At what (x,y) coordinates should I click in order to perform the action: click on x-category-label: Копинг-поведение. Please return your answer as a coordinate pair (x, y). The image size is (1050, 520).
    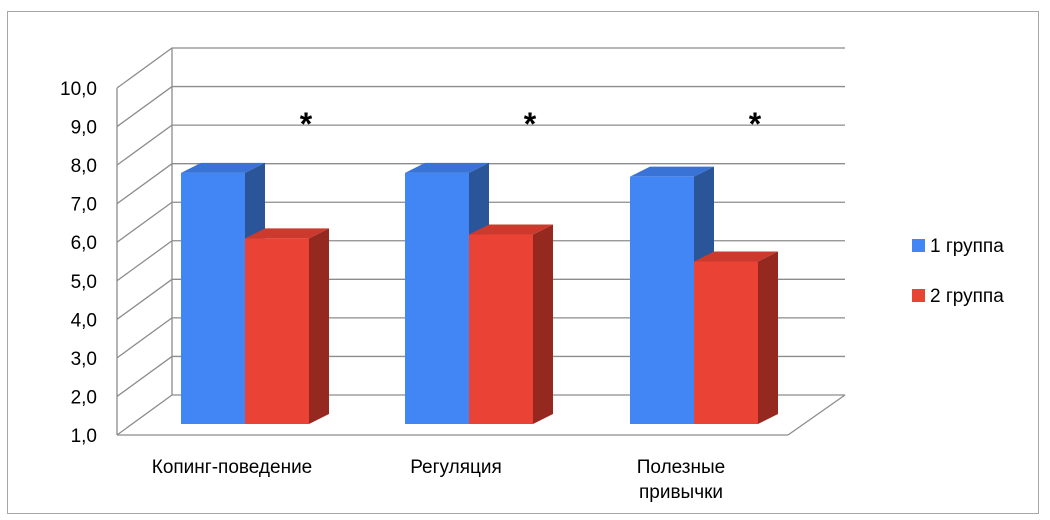
    Looking at the image, I should click on (232, 467).